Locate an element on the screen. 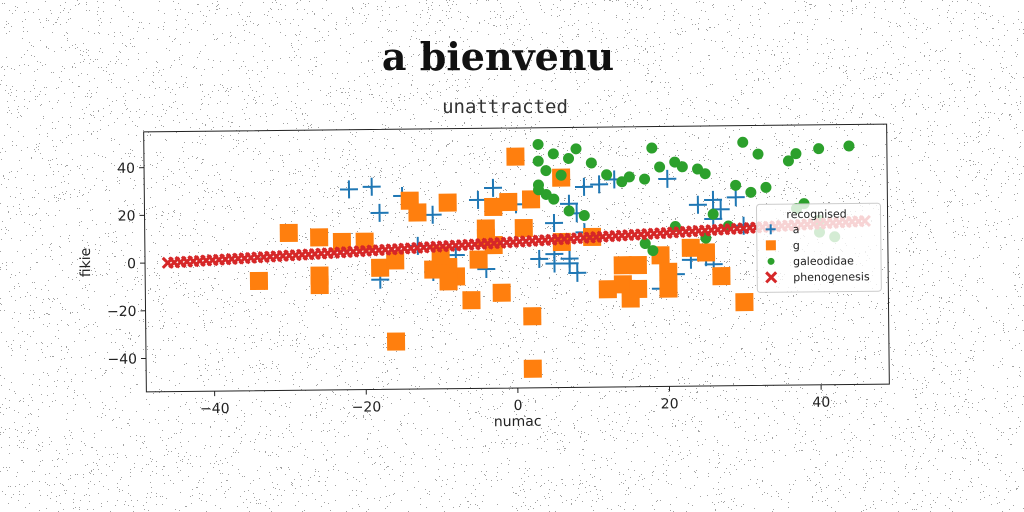 Image resolution: width=1024 pixels, height=512 pixels. x-tick-label: 40 is located at coordinates (821, 403).